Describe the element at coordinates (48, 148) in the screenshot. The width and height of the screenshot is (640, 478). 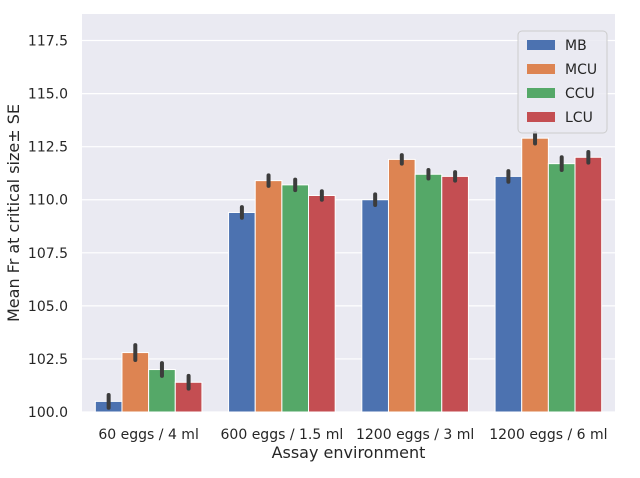
I see `y-tick-label: 112.5` at that location.